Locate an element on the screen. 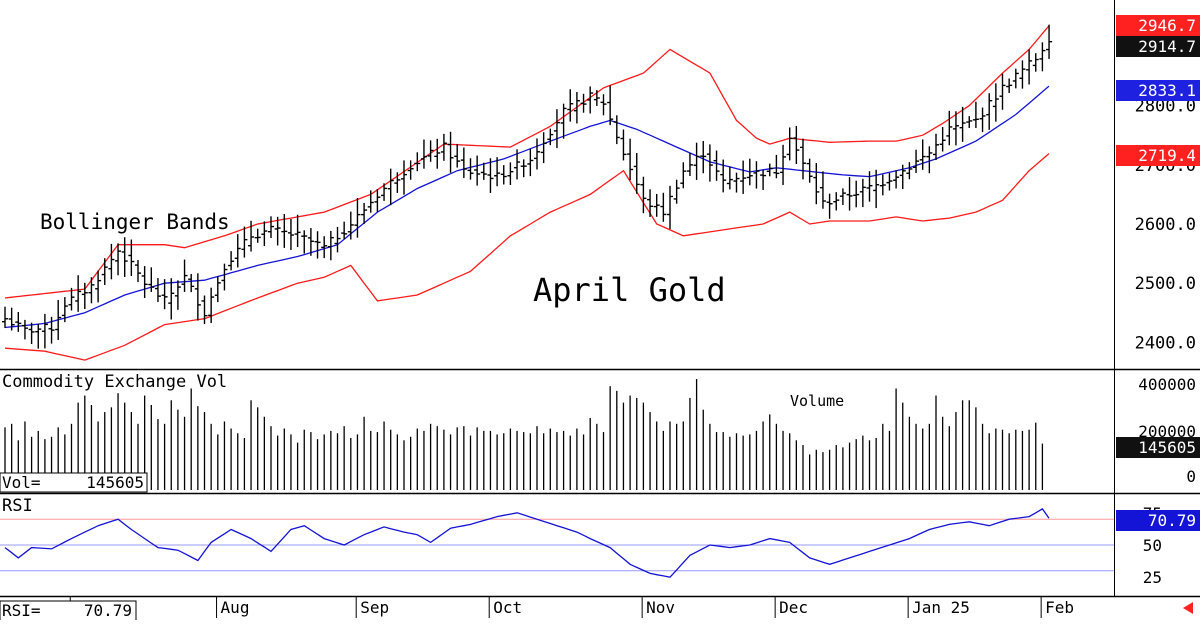 This screenshot has width=1200, height=624. price-tick-label: 2800.0 is located at coordinates (1165, 107).